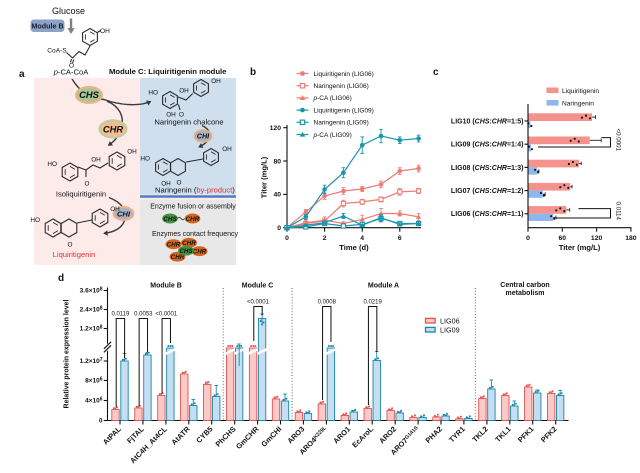 This screenshot has width=640, height=473. I want to click on svg-text: 1.2×10⁸, so click(91, 329).